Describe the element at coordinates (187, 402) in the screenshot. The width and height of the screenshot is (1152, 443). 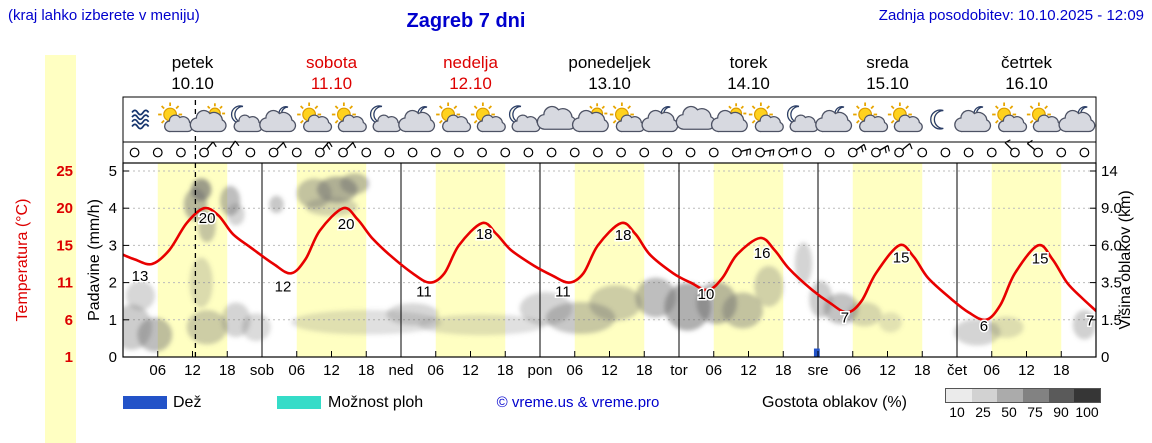
I see `rain-legend-label: Dež` at that location.